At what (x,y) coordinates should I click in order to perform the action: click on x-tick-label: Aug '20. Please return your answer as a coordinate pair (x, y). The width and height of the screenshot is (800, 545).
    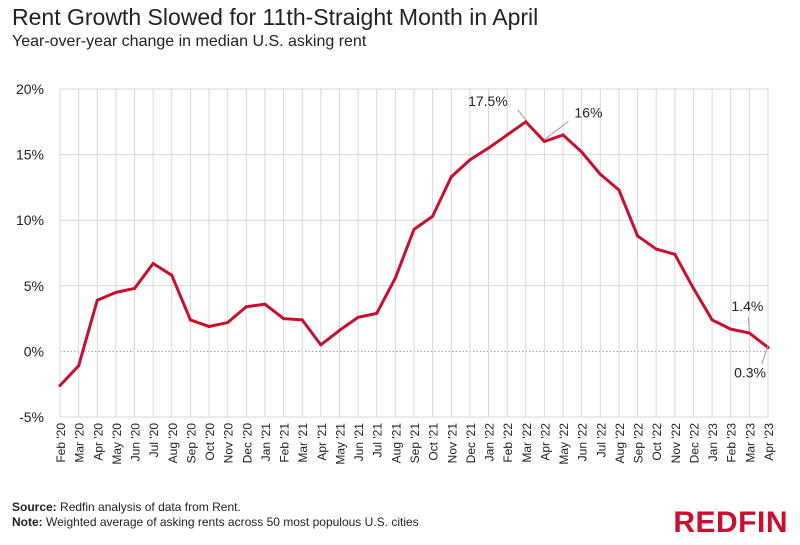
    Looking at the image, I should click on (173, 443).